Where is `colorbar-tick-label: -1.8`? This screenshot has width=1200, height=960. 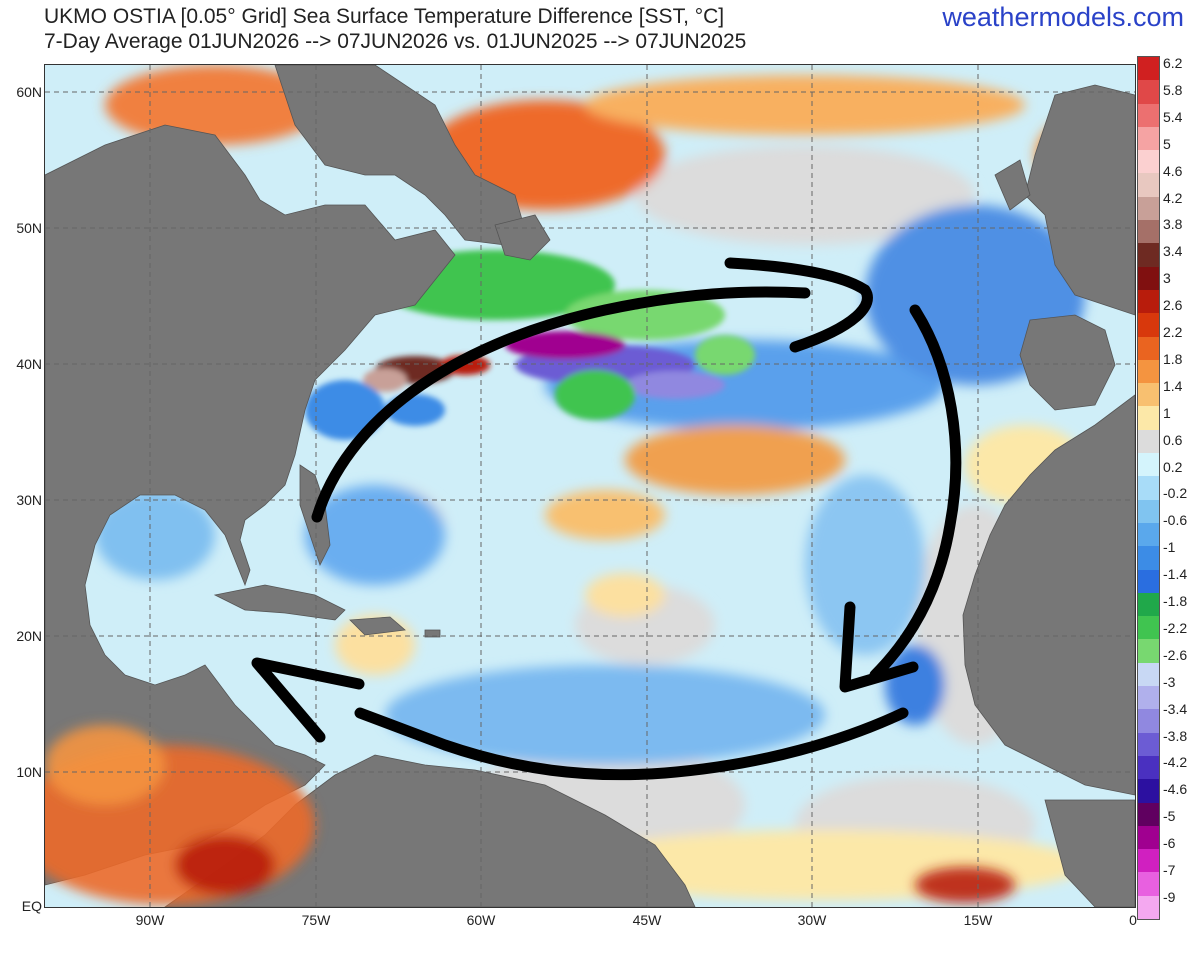
colorbar-tick-label: -1.8 is located at coordinates (1175, 601).